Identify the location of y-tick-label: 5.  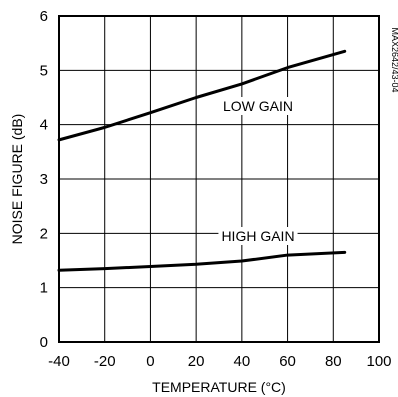
(44, 70).